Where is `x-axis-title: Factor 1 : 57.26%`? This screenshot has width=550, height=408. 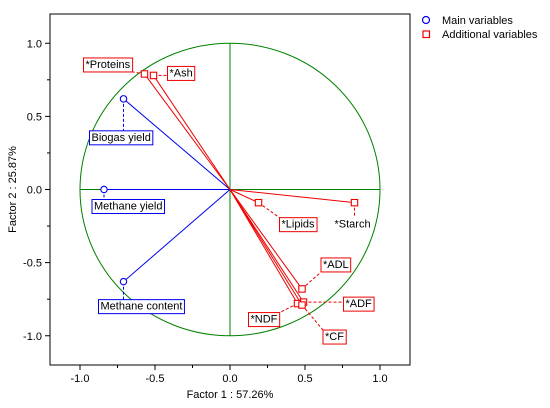 x-axis-title: Factor 1 : 57.26% is located at coordinates (230, 395).